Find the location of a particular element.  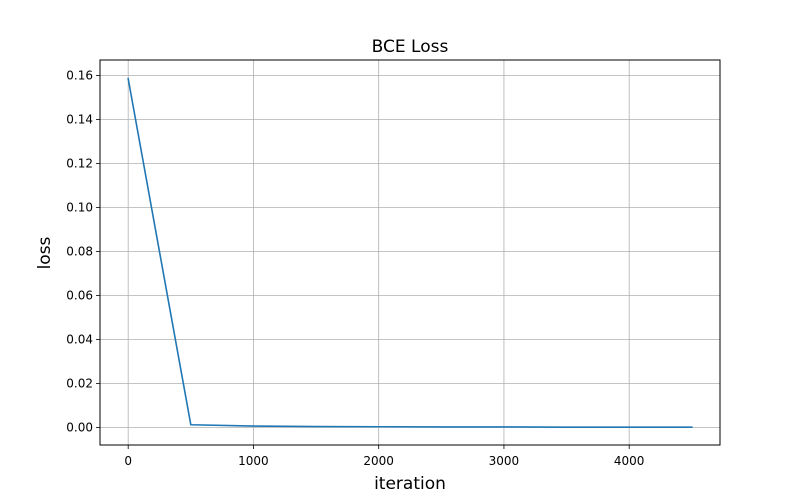

y-tick-label: 0.00 is located at coordinates (79, 427).